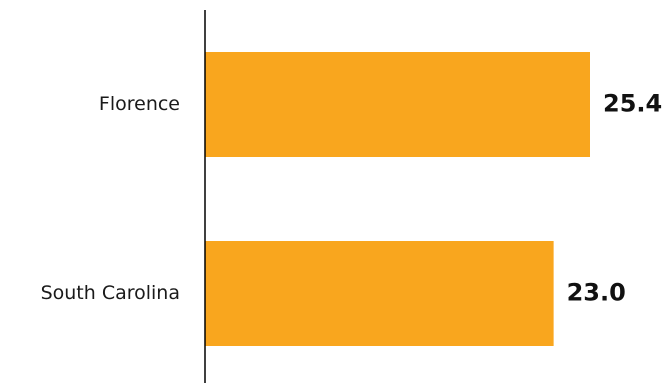 The width and height of the screenshot is (672, 383). Describe the element at coordinates (110, 293) in the screenshot. I see `category-label-south-carolina: South Carolina` at that location.